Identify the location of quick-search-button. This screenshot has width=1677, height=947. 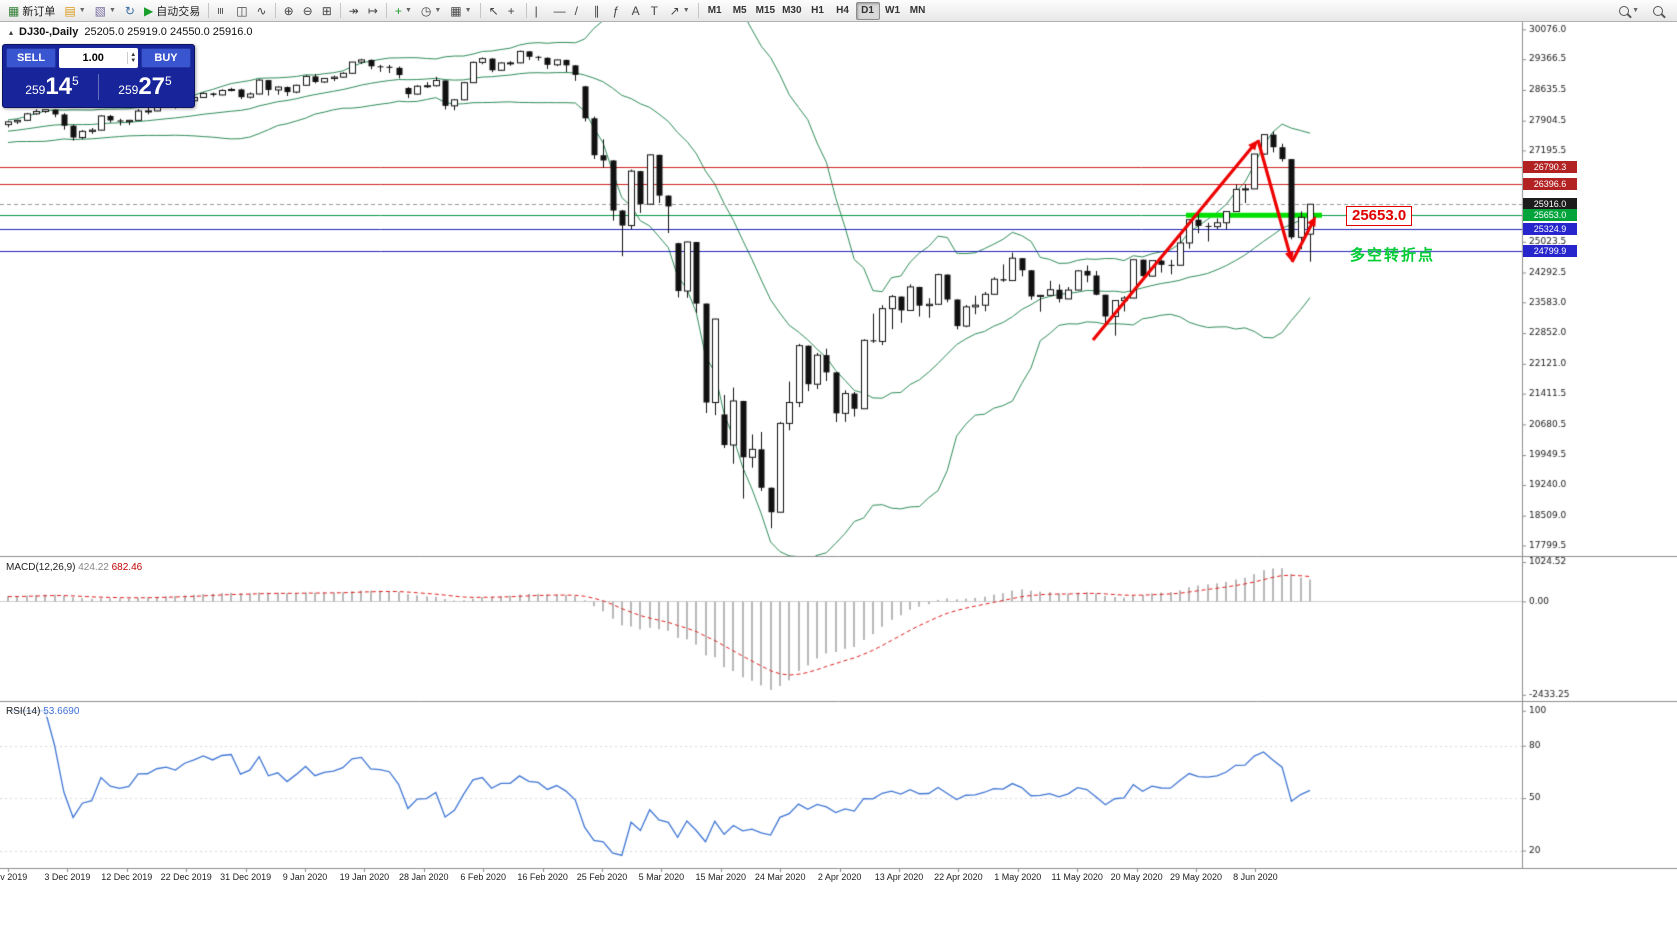
(1658, 11).